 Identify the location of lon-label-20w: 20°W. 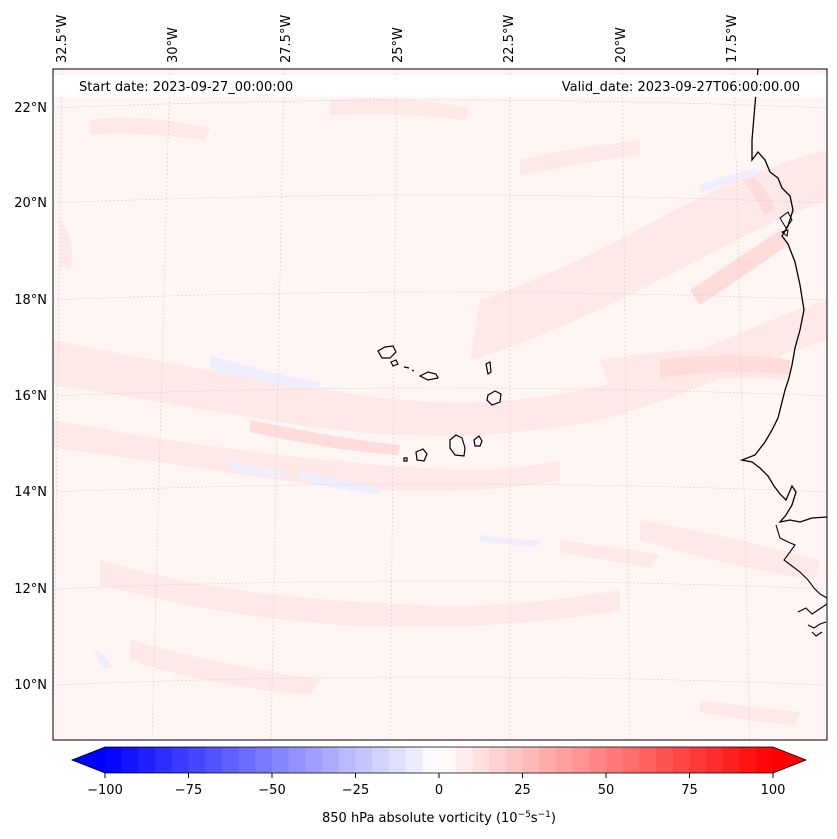
(621, 45).